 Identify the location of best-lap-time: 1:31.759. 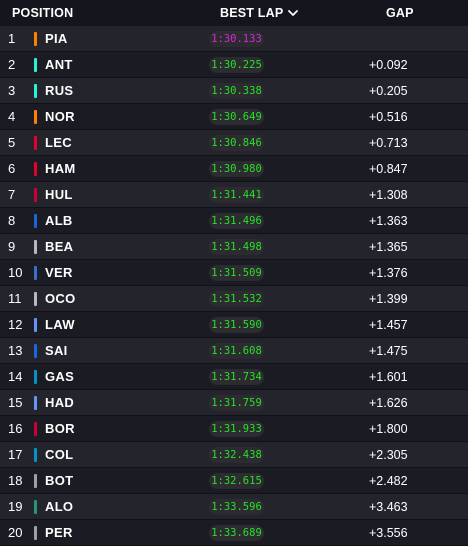
(236, 402).